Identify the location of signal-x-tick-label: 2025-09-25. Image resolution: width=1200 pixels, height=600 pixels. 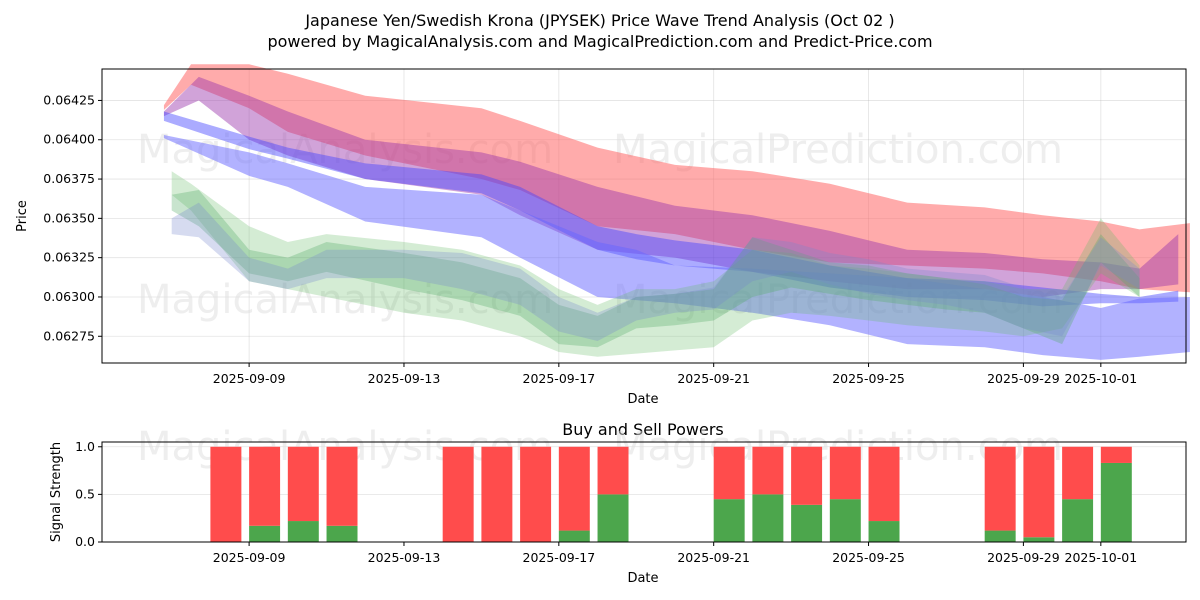
(868, 557).